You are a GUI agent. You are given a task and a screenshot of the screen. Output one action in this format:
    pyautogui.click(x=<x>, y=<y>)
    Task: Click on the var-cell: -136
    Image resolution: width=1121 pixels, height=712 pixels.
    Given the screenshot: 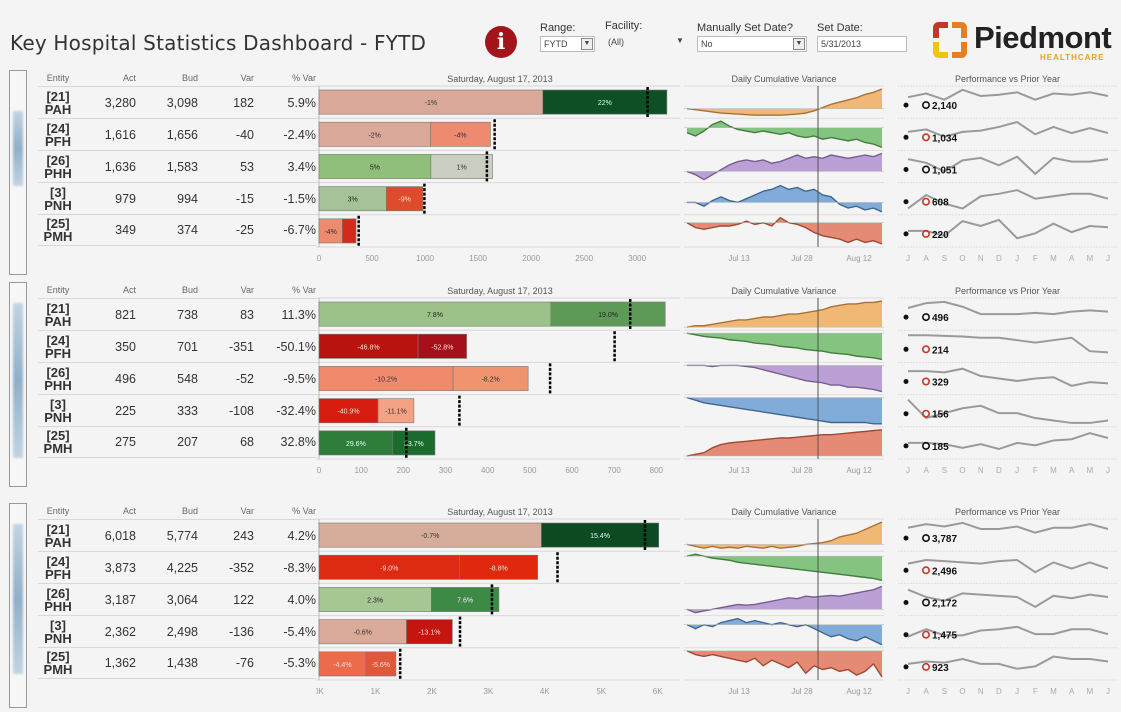 What is the action you would take?
    pyautogui.click(x=241, y=631)
    